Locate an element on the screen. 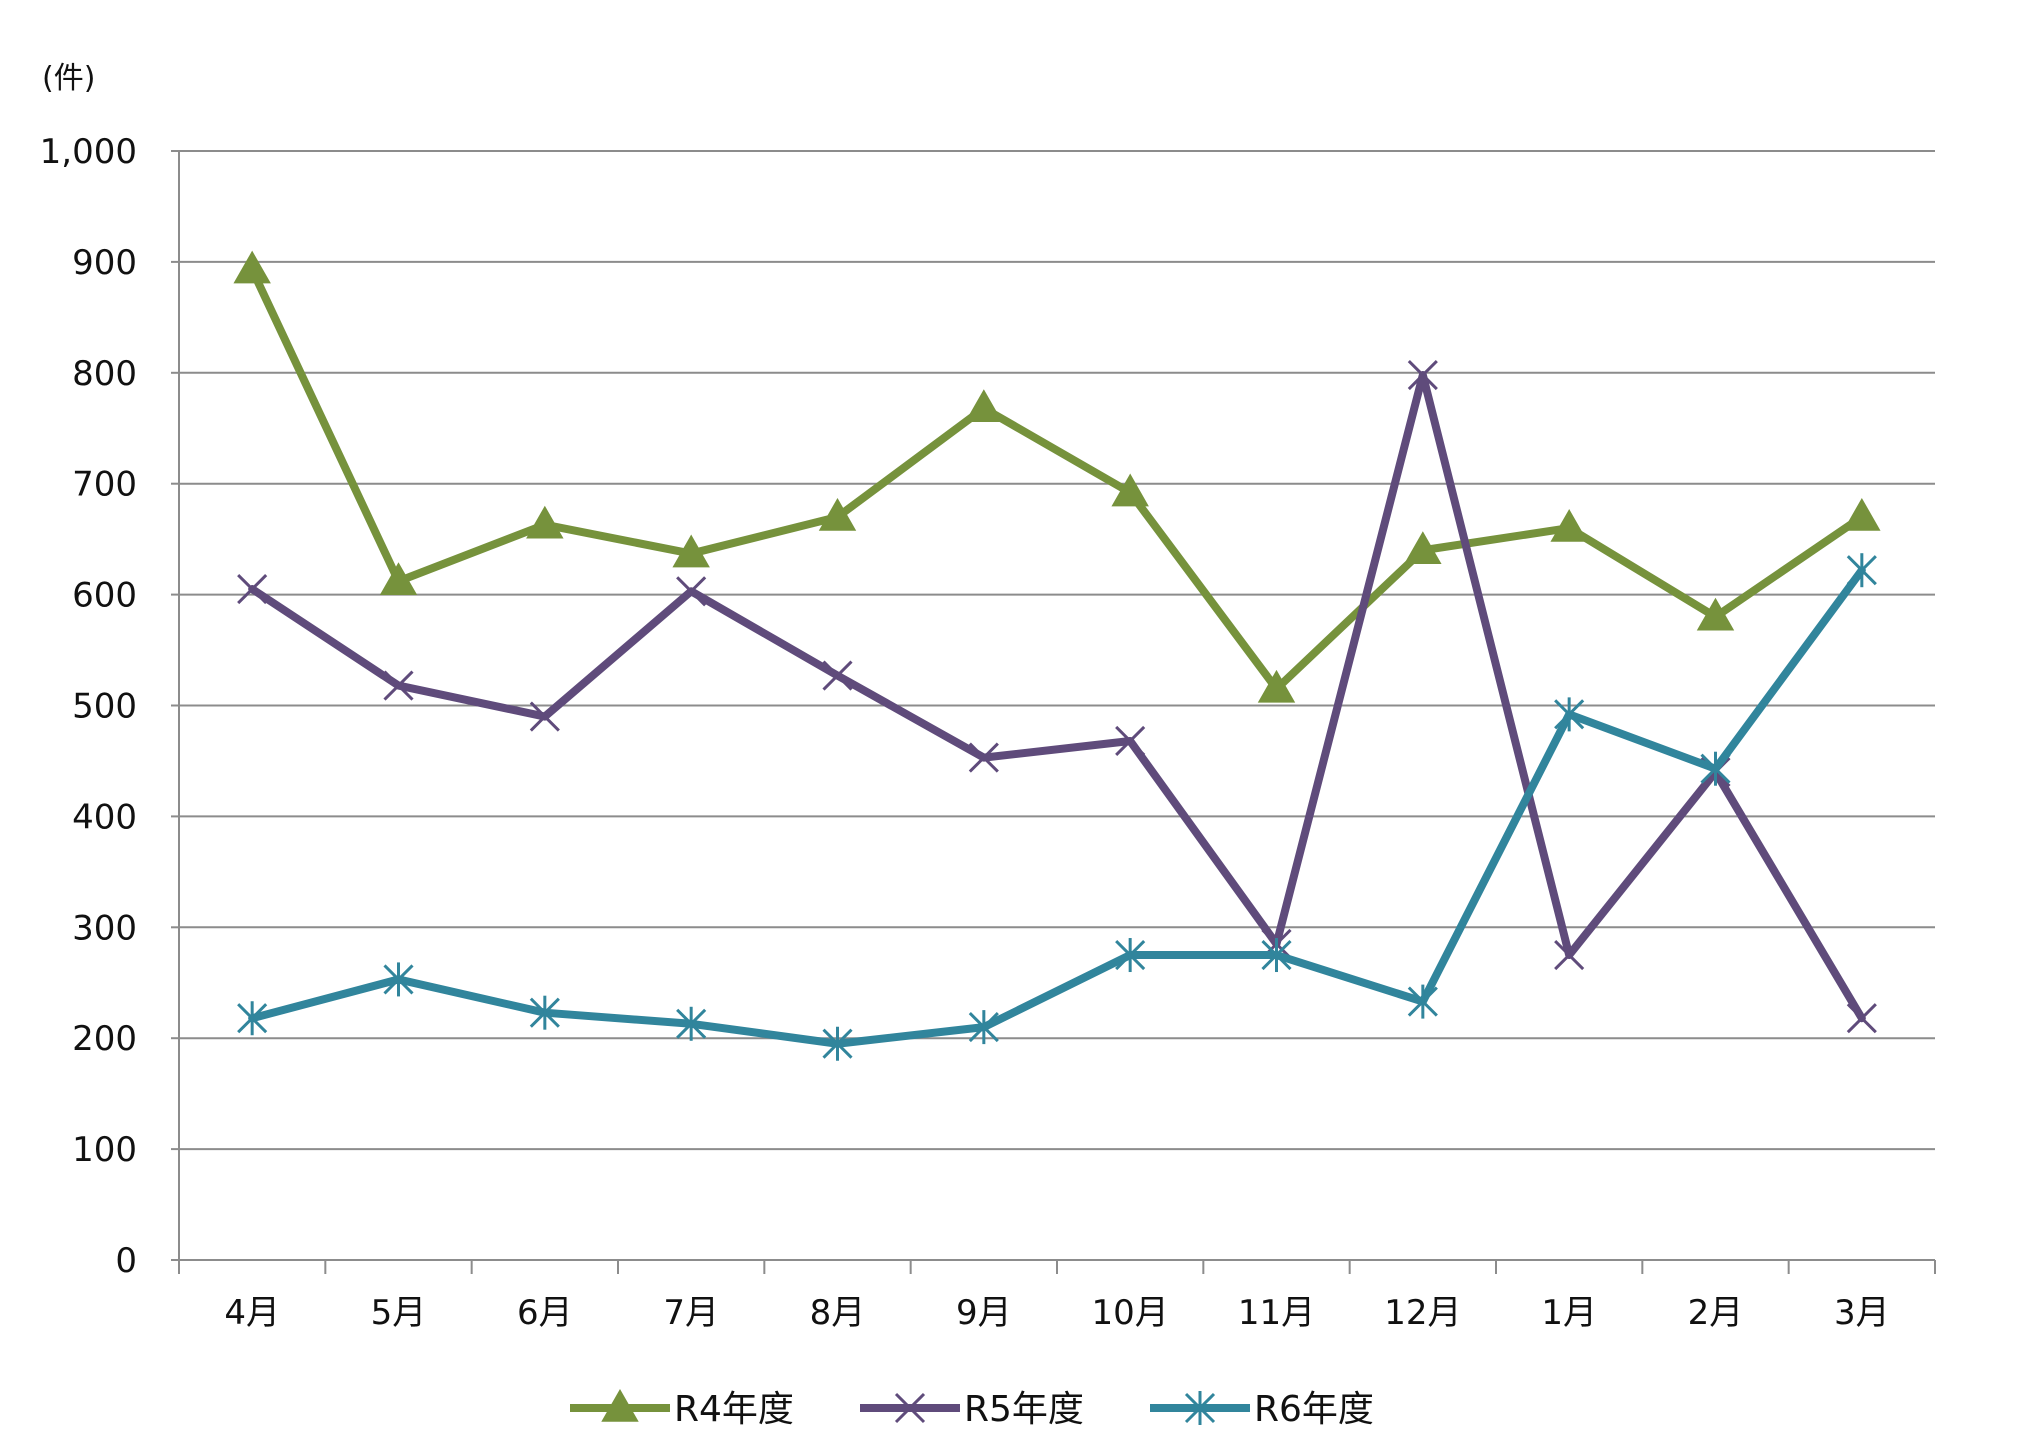  x-tick-label: 1月 is located at coordinates (1569, 1313).